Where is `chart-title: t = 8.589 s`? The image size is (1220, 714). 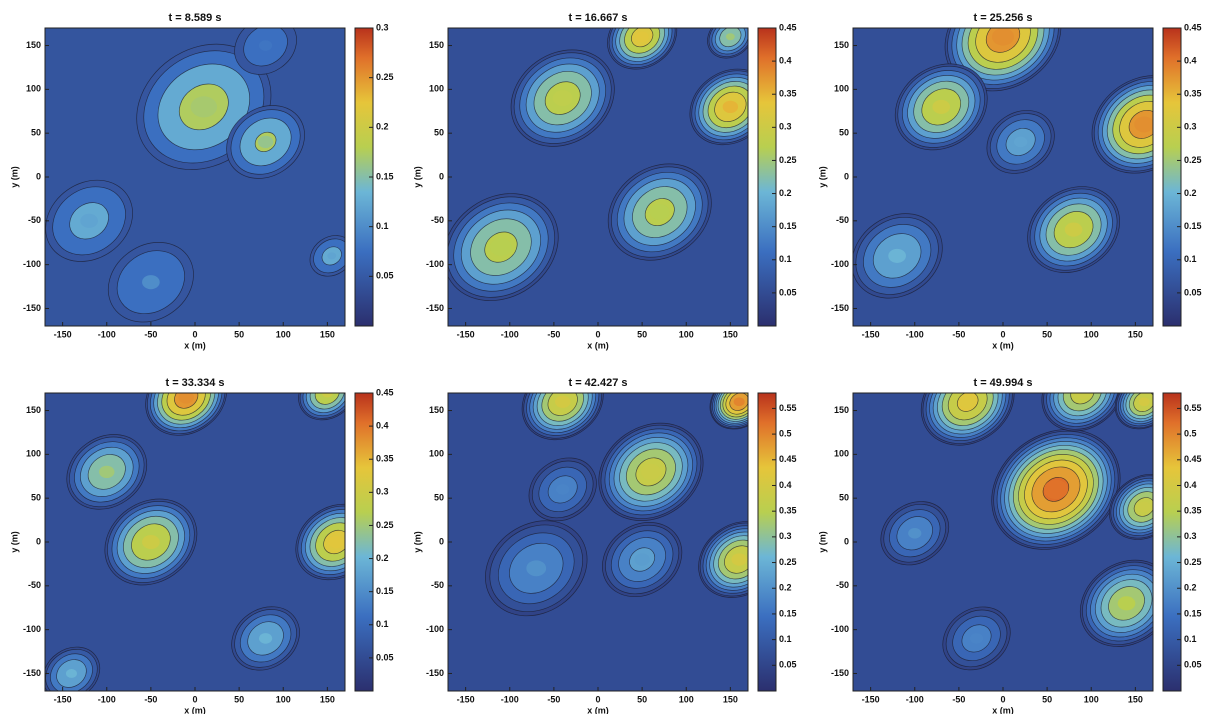 chart-title: t = 8.589 s is located at coordinates (195, 18).